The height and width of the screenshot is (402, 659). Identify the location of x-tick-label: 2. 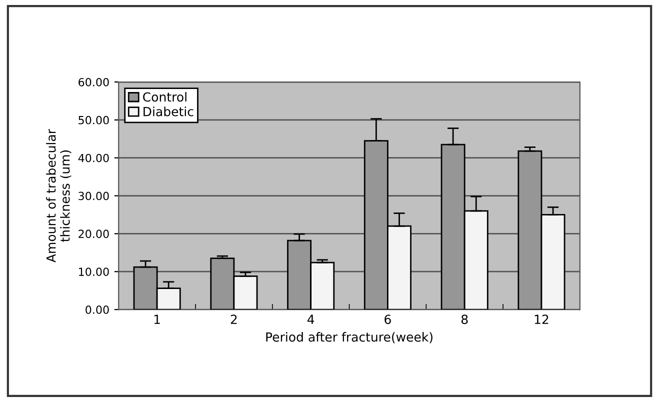
(233, 319).